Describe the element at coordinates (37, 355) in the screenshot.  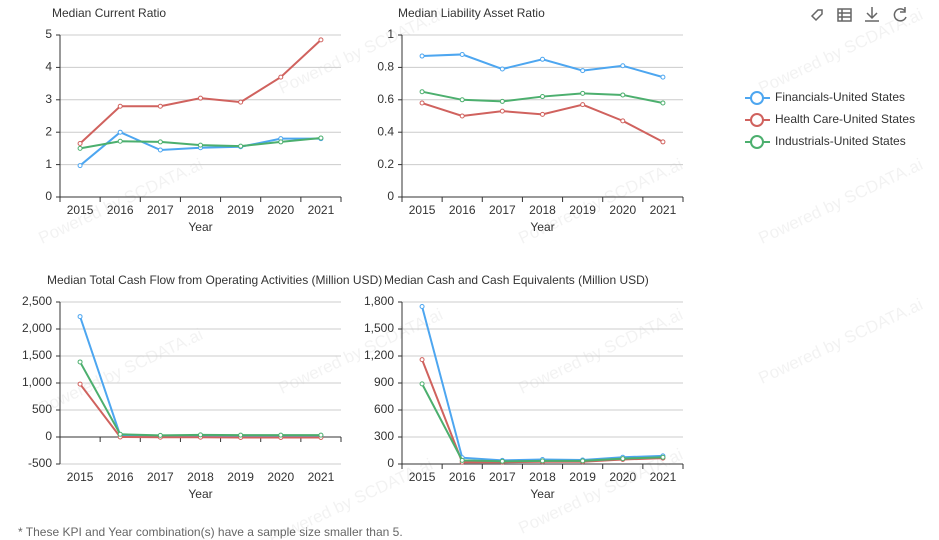
I see `y-tick-label: 1,500` at that location.